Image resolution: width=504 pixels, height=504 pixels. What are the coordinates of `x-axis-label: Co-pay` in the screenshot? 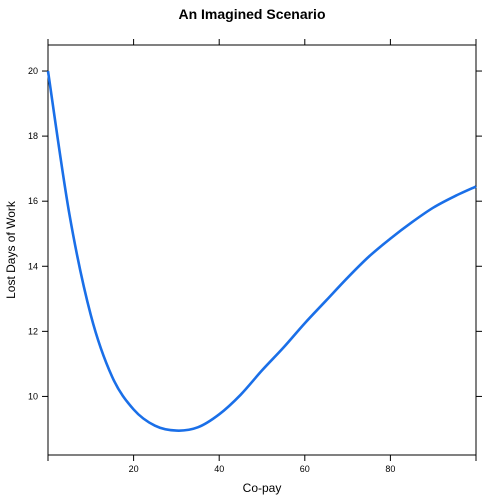 It's located at (262, 488).